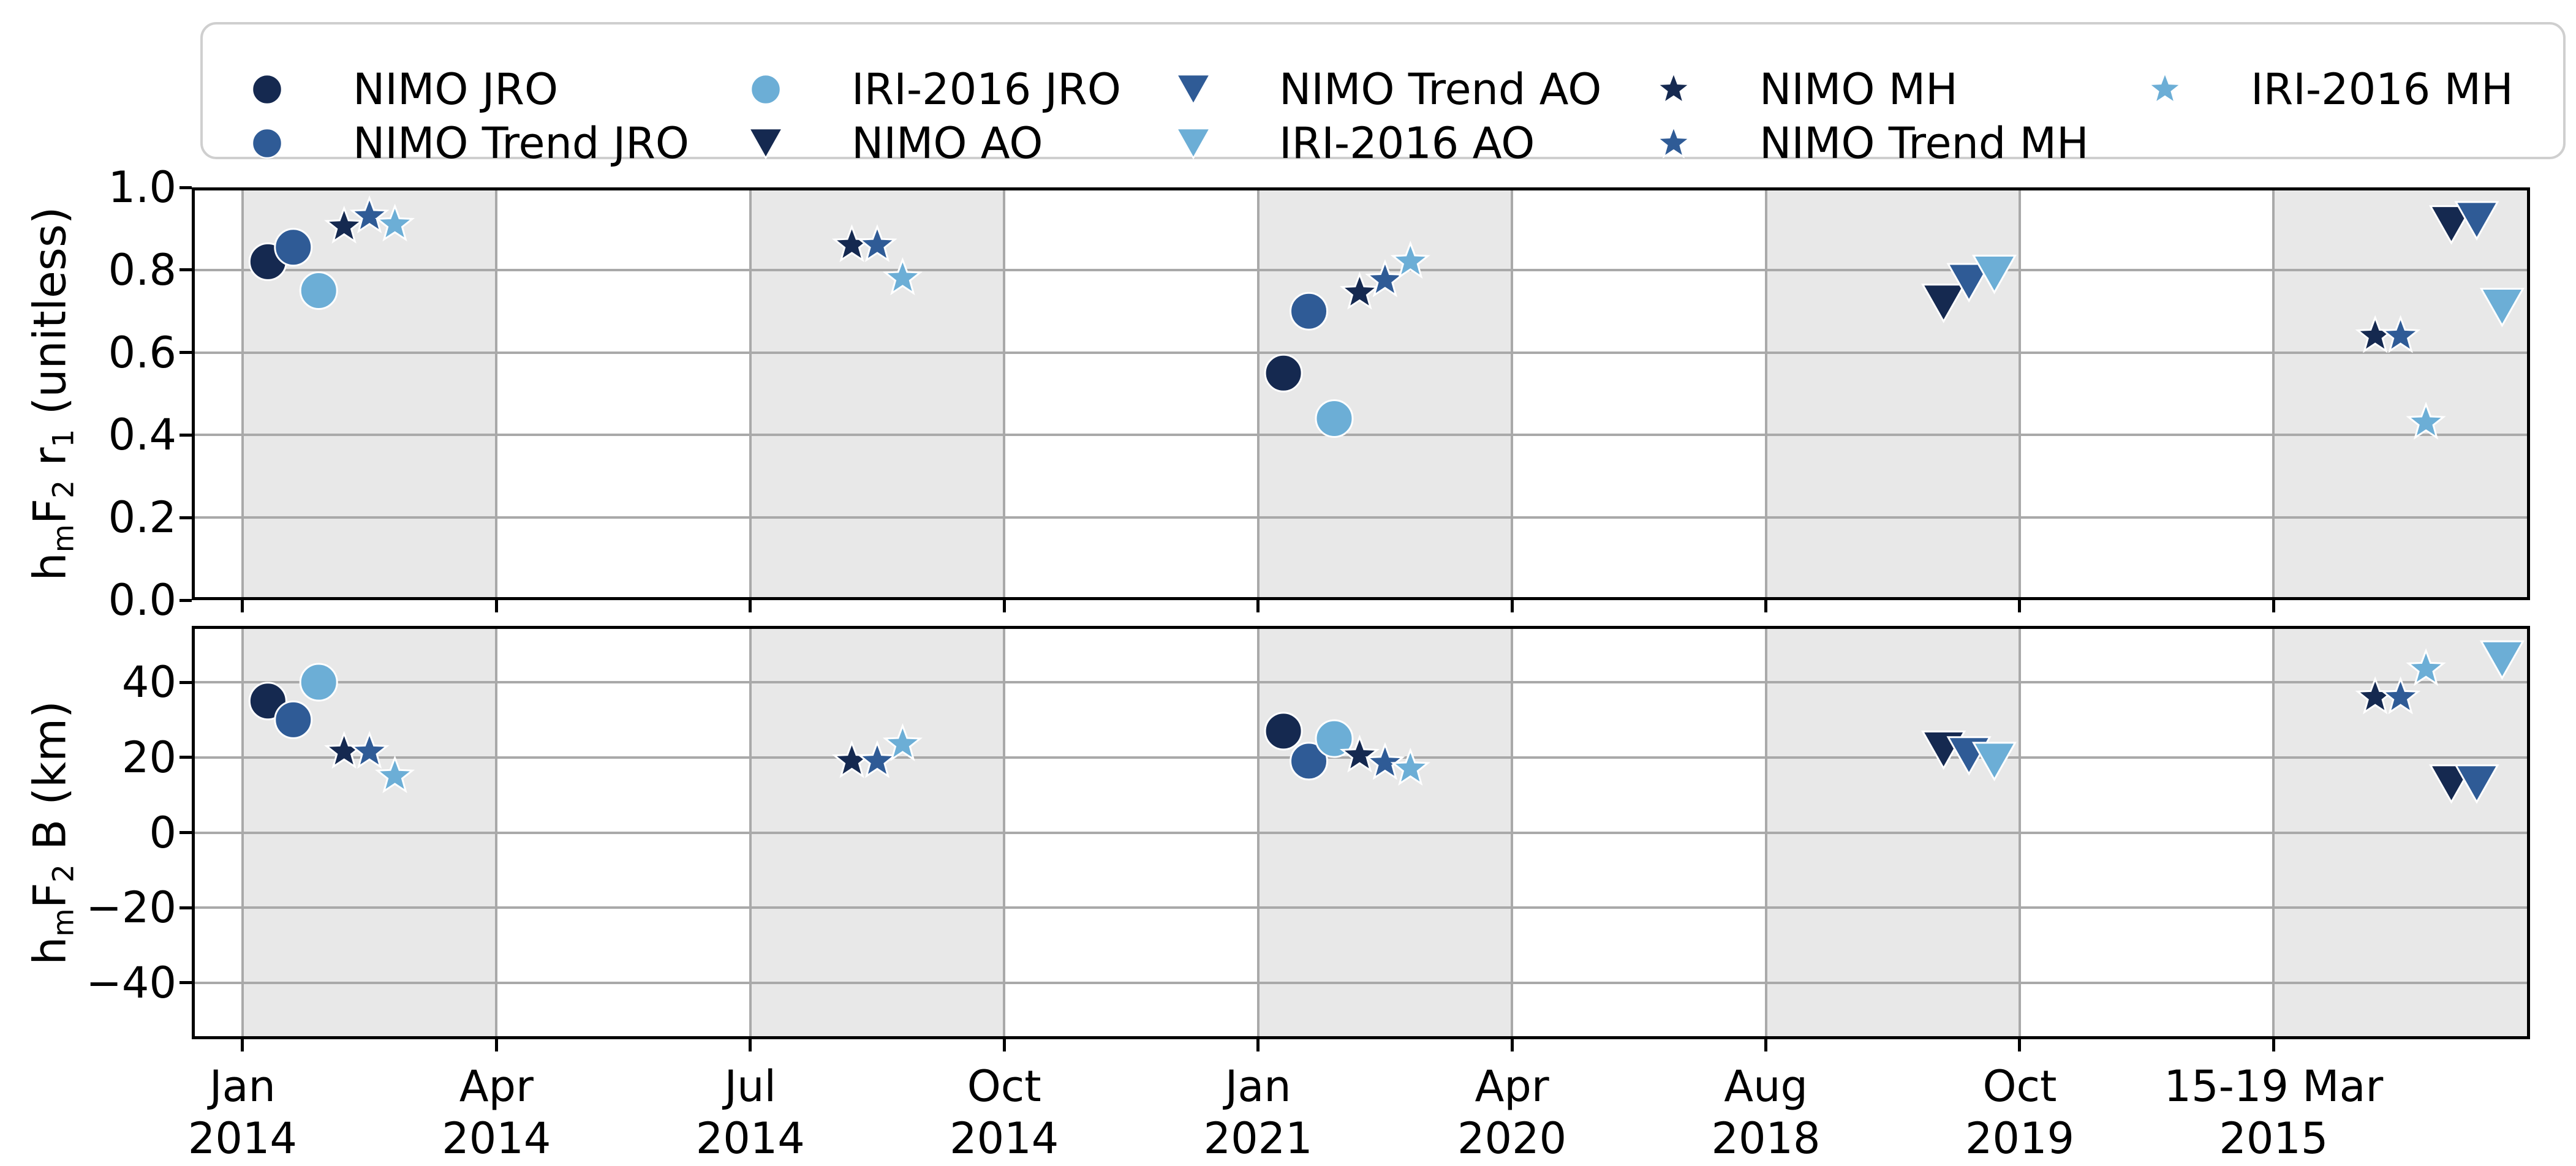 Image resolution: width=2576 pixels, height=1166 pixels. I want to click on x-tick-label: Jan 2021, so click(1258, 1113).